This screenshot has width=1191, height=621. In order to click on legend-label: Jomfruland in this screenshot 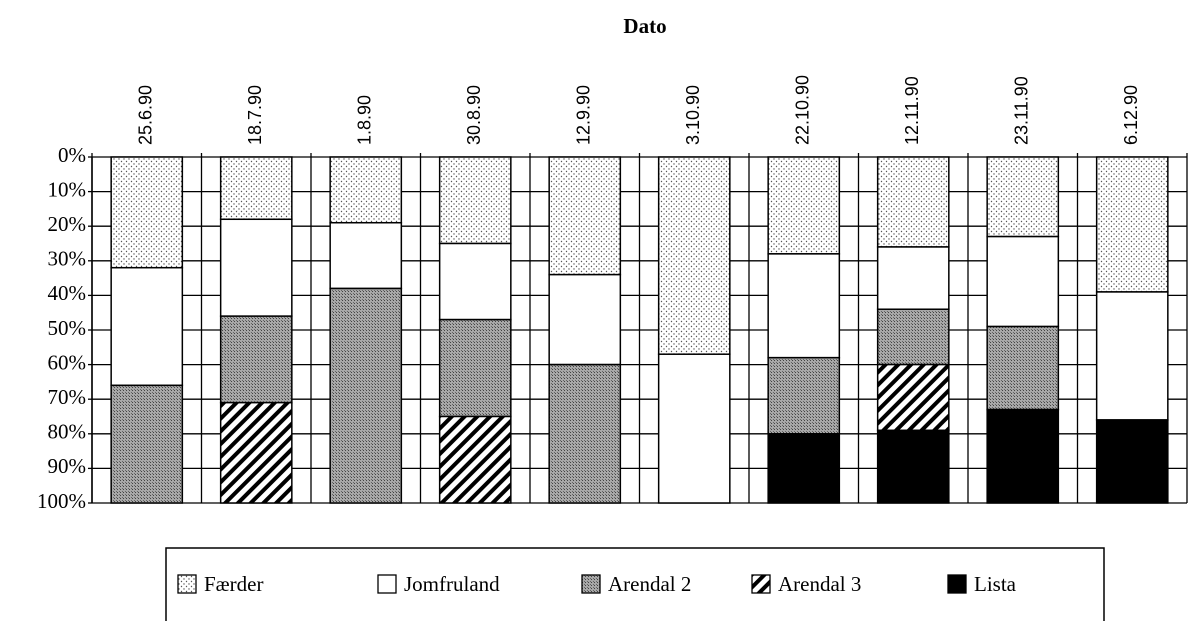, I will do `click(452, 584)`.